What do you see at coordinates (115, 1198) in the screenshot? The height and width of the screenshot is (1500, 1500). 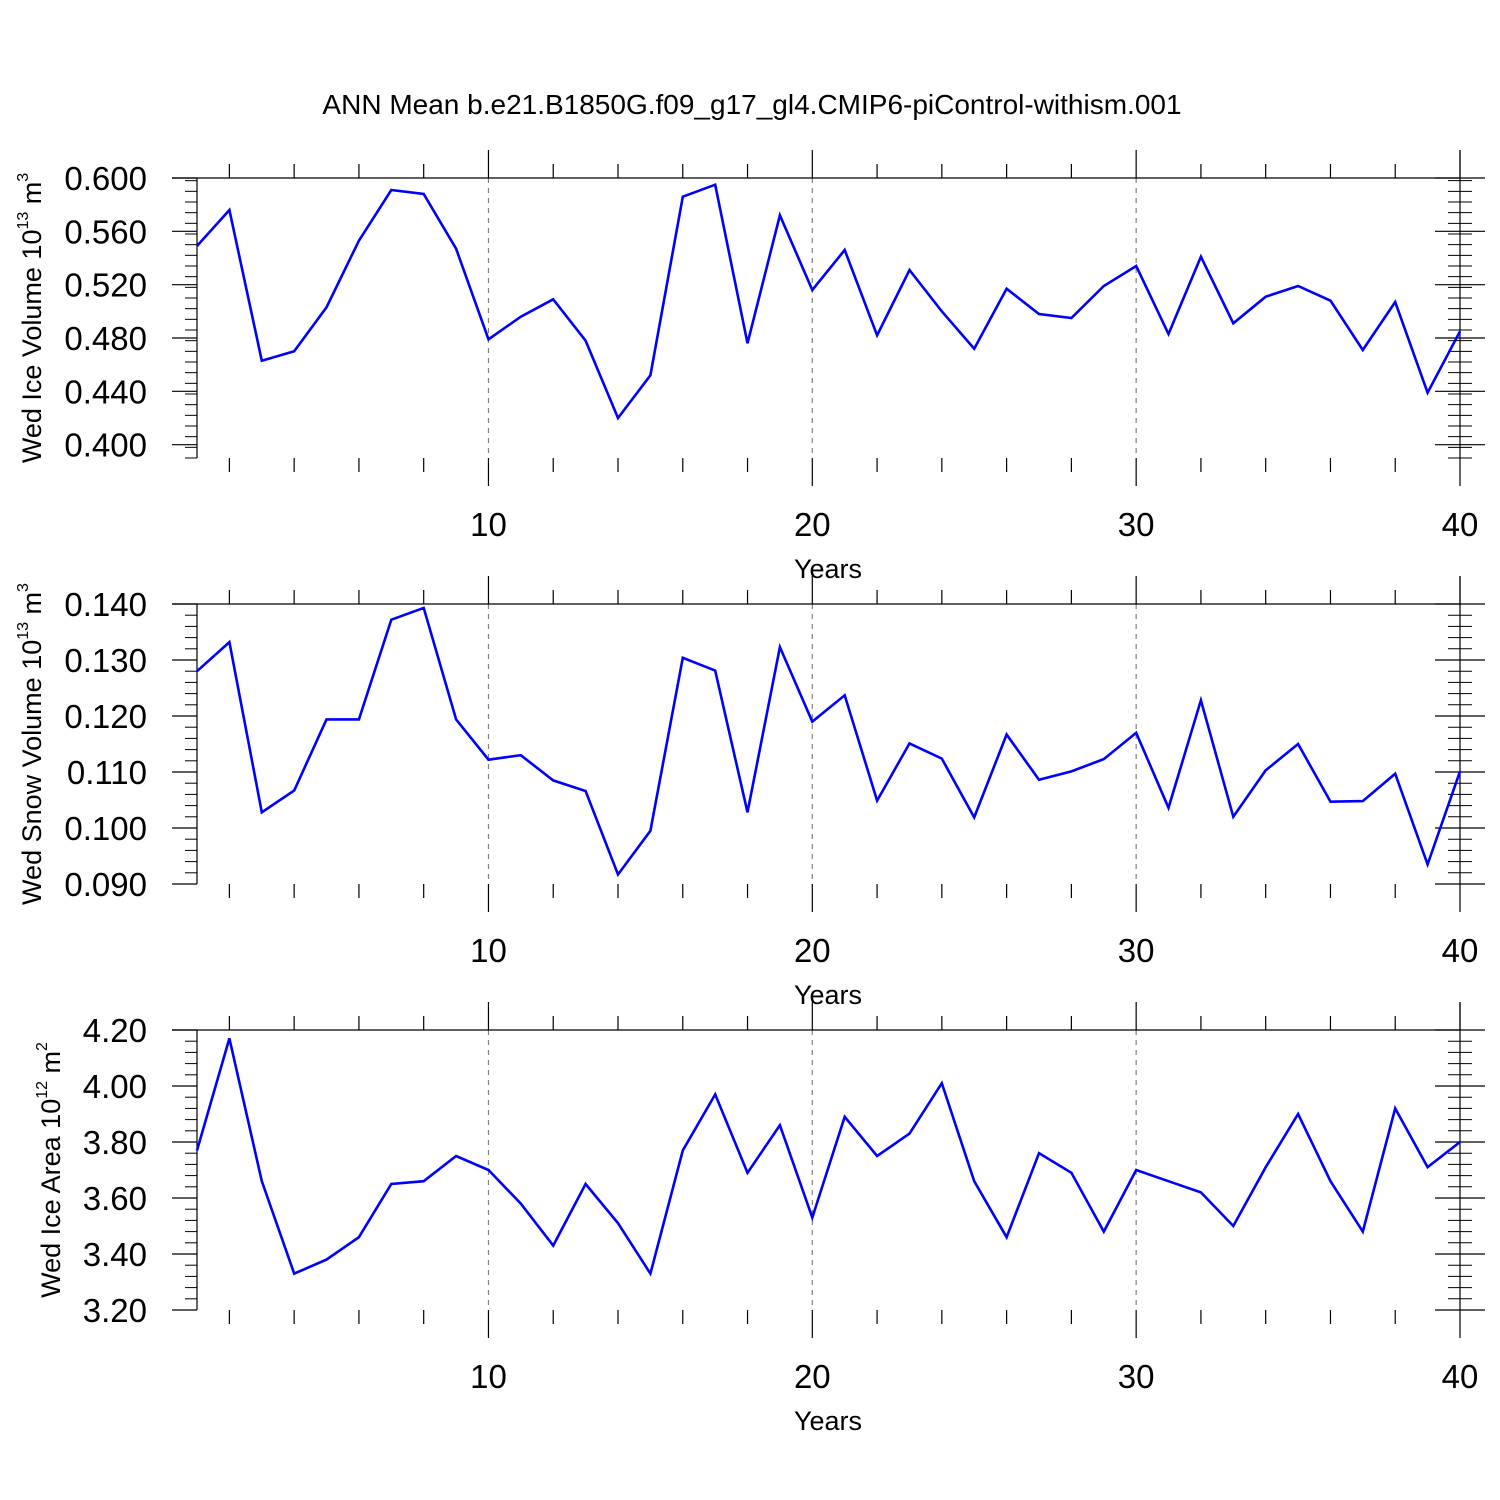 I see `y-tick-label: 3.60` at bounding box center [115, 1198].